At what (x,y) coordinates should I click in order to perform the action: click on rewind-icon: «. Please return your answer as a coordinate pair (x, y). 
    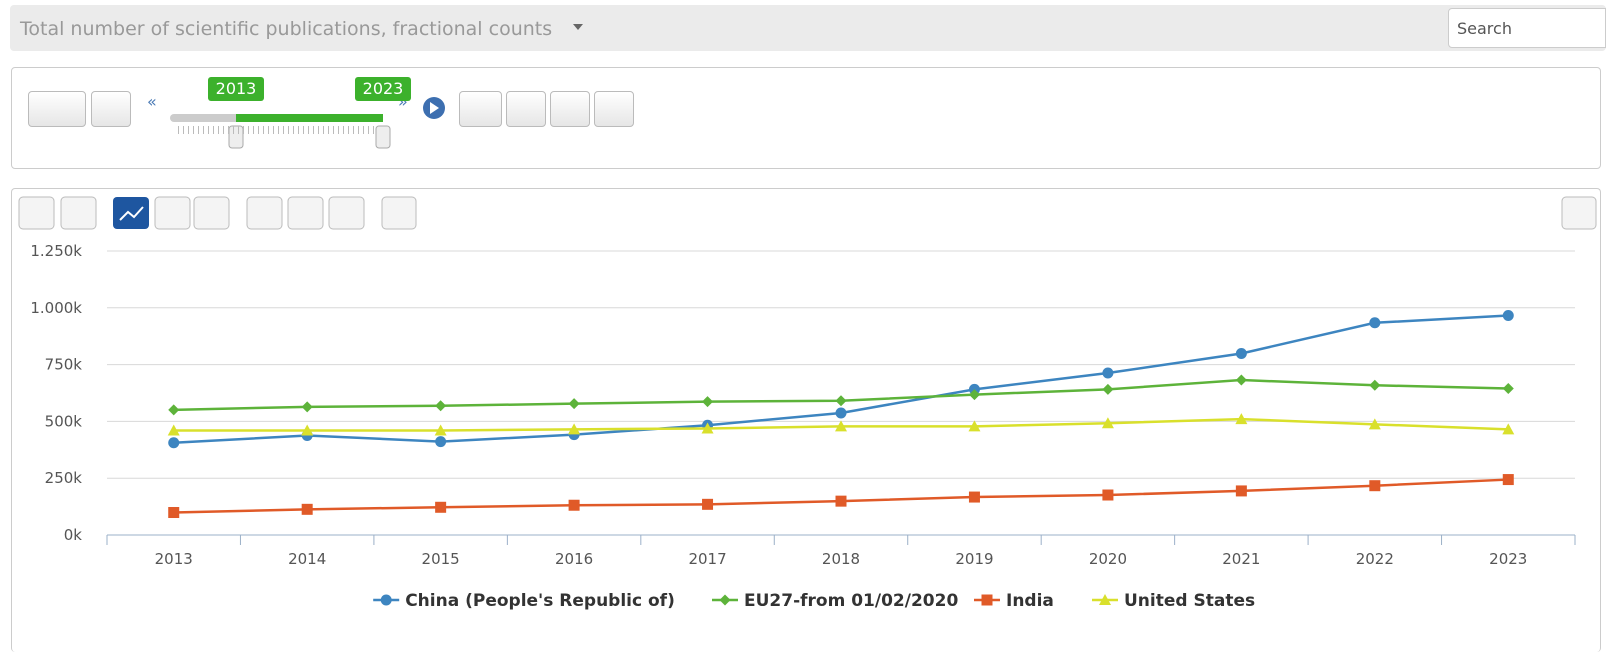
    Looking at the image, I should click on (152, 101).